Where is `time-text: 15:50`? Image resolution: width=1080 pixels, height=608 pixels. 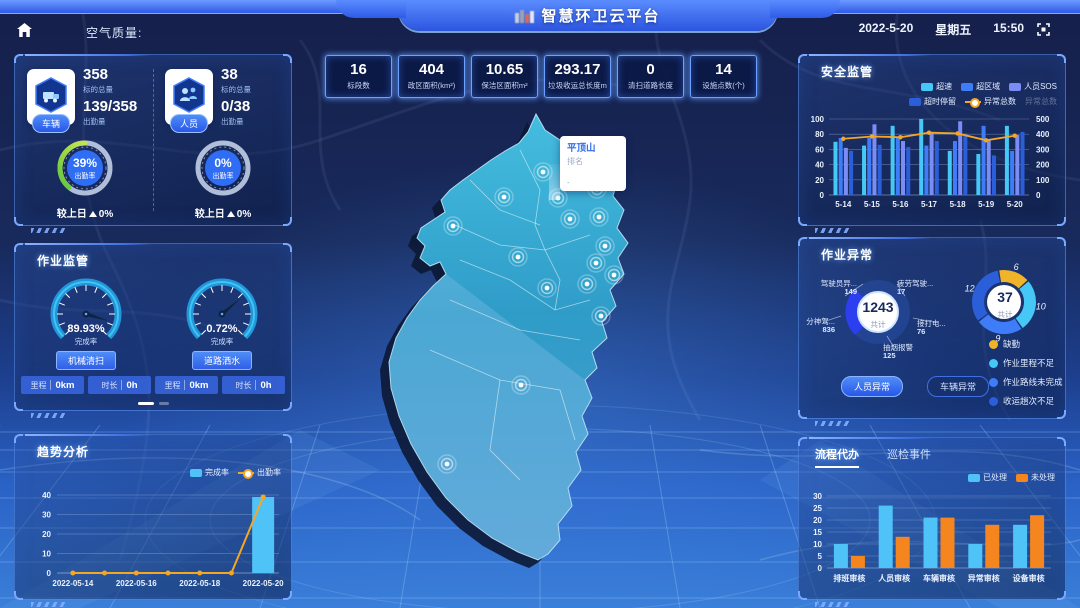
time-text: 15:50 is located at coordinates (1008, 28).